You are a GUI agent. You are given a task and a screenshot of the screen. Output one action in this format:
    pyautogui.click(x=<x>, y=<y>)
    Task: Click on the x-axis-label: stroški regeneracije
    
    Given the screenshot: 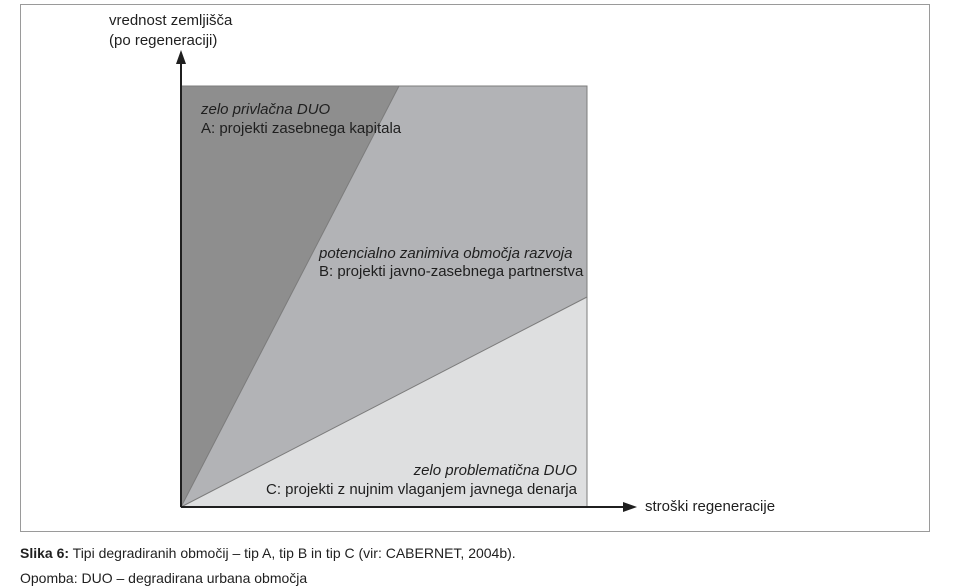 What is the action you would take?
    pyautogui.click(x=710, y=506)
    